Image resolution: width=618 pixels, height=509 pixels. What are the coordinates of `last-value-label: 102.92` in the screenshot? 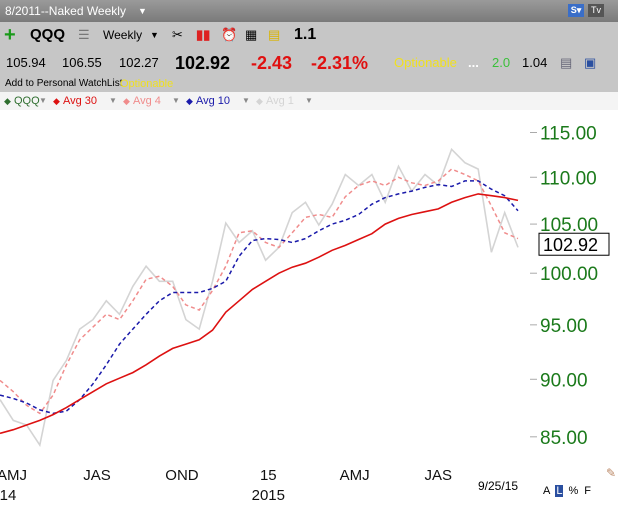 It's located at (570, 245).